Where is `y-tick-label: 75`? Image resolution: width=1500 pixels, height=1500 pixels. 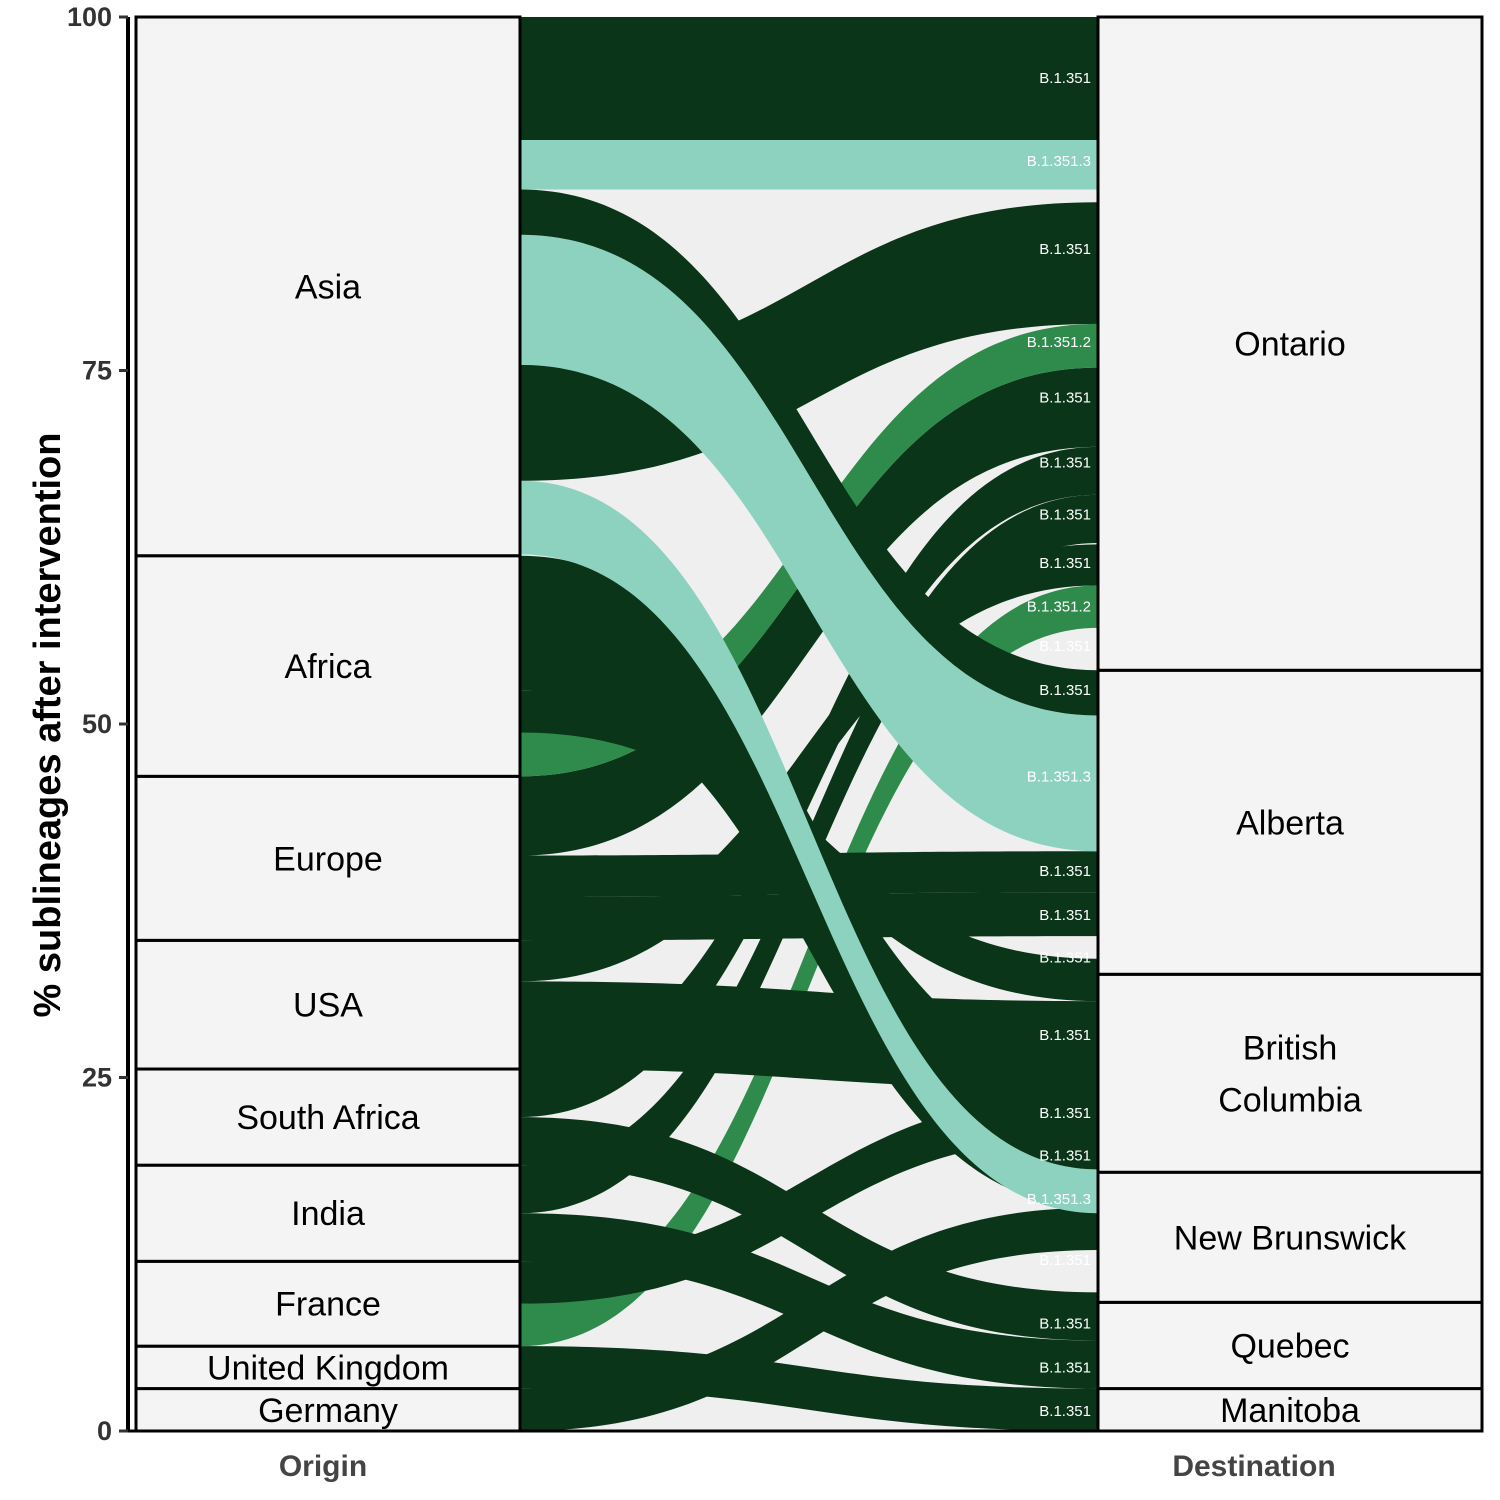 y-tick-label: 75 is located at coordinates (97, 371).